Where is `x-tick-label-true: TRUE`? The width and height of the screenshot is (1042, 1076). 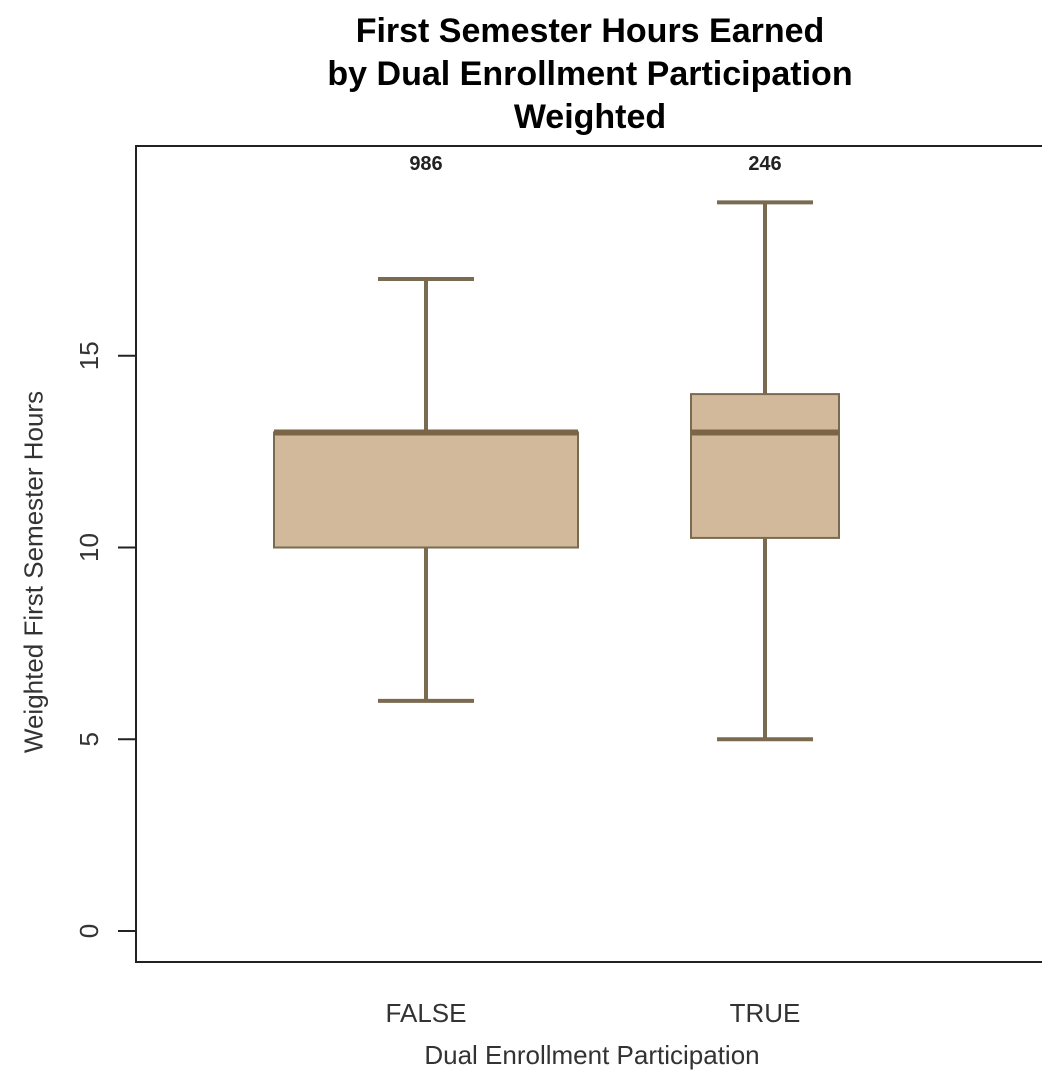
x-tick-label-true: TRUE is located at coordinates (765, 1013).